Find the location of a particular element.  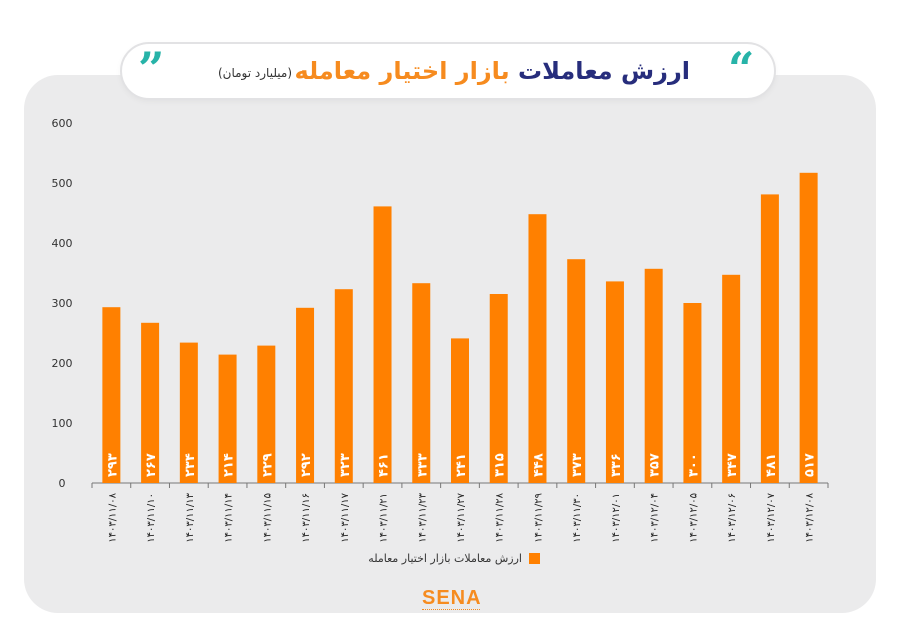

x-tick-label: ۱۴۰۳/۱۱/۱۳ is located at coordinates (190, 517).